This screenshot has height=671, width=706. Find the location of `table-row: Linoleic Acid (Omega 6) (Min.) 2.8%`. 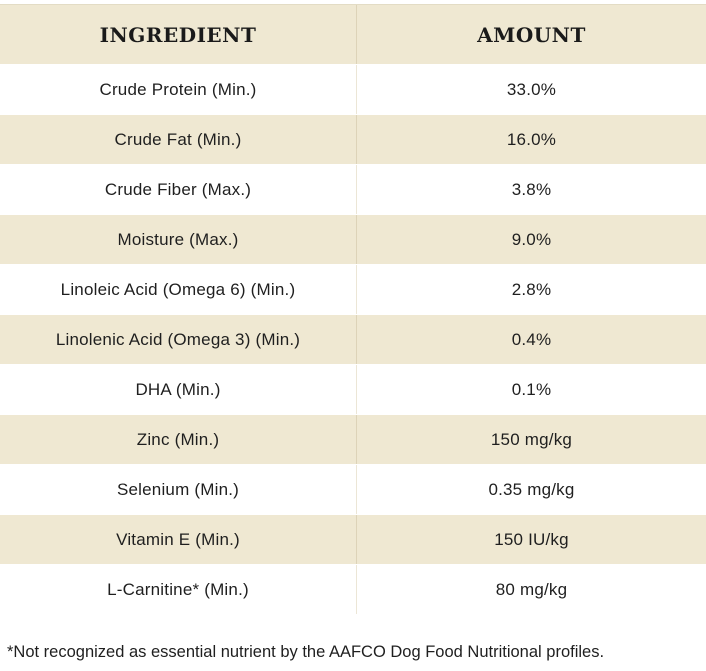

table-row: Linoleic Acid (Omega 6) (Min.) 2.8% is located at coordinates (353, 290).